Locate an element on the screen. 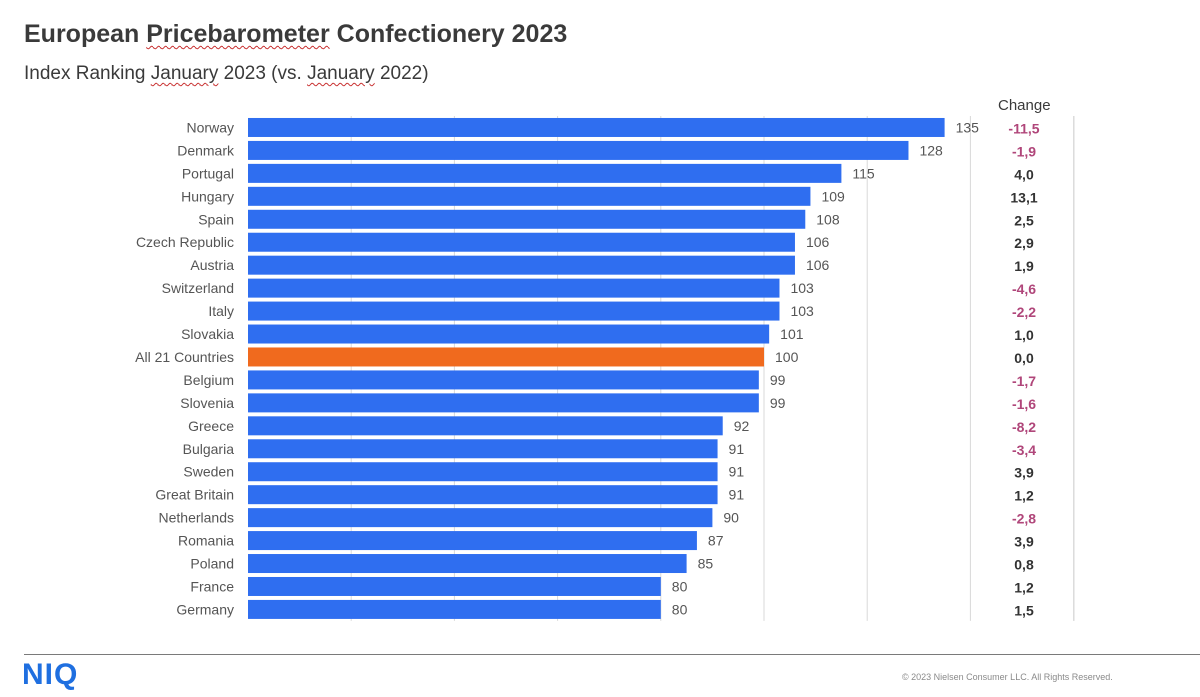 This screenshot has width=1200, height=697. change-label: 1,5 is located at coordinates (1024, 610).